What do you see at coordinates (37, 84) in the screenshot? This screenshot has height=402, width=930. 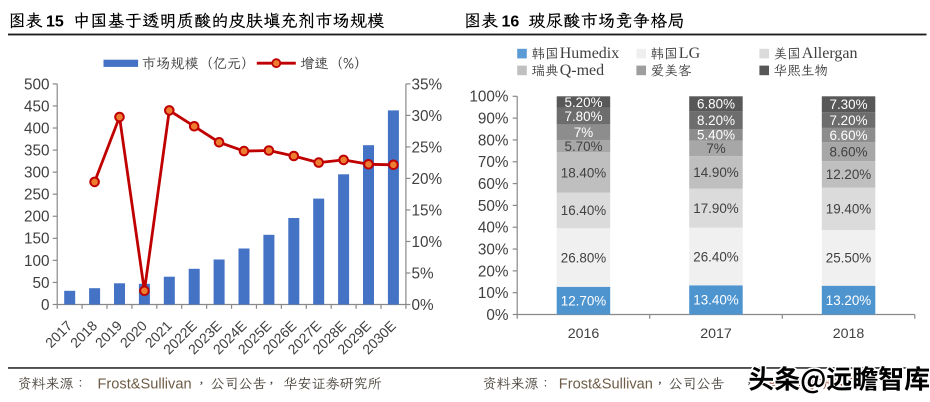 I see `svg-text: 500` at bounding box center [37, 84].